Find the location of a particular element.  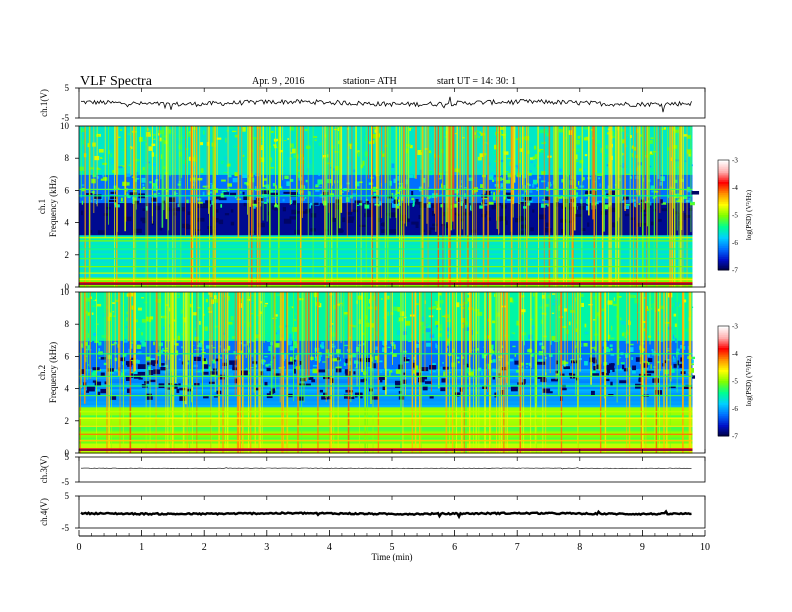

ch2-spectrogram-band is located at coordinates (386, 438).